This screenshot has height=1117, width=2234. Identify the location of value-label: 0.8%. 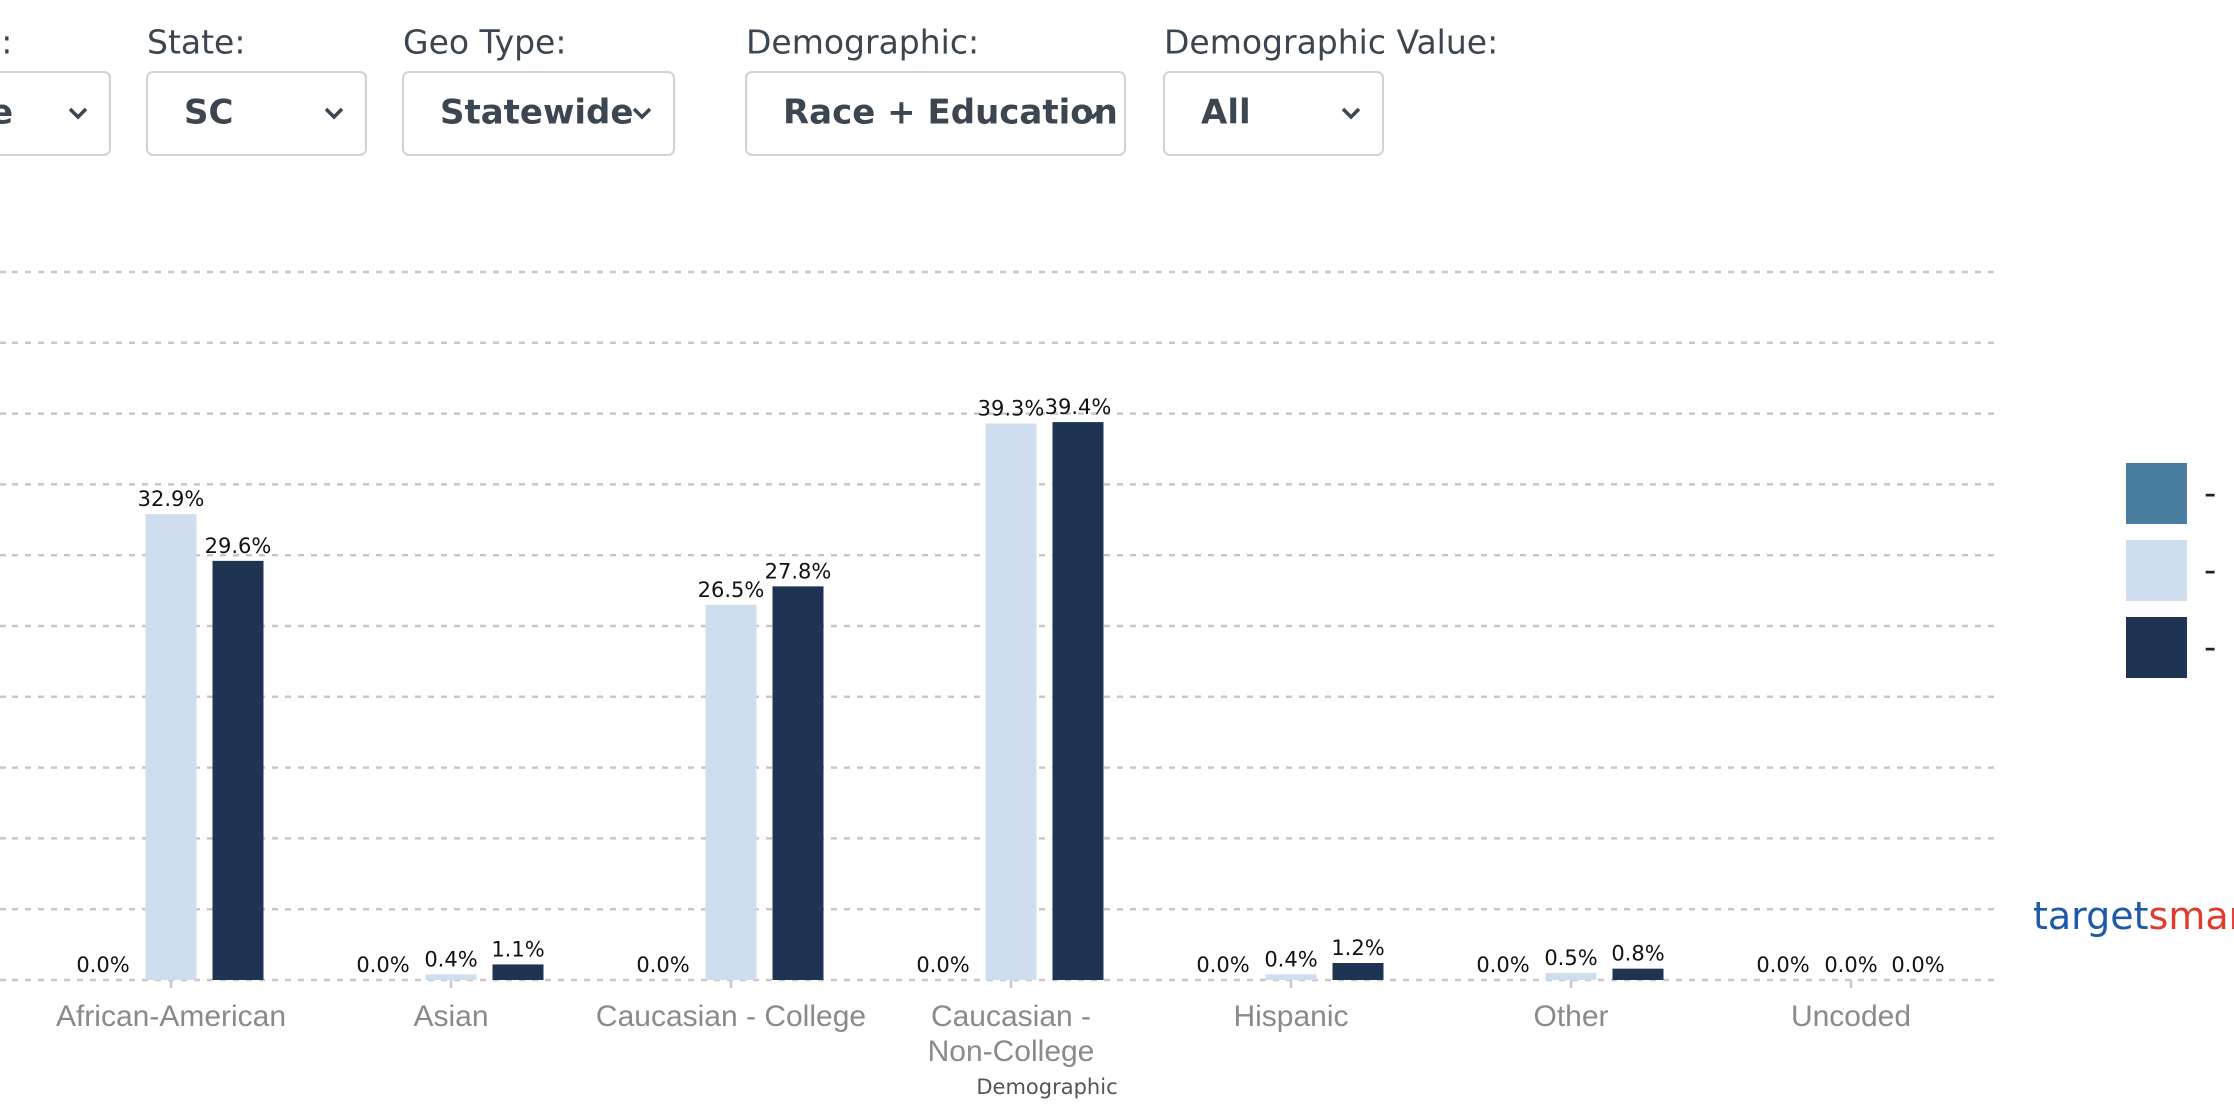
(1637, 954).